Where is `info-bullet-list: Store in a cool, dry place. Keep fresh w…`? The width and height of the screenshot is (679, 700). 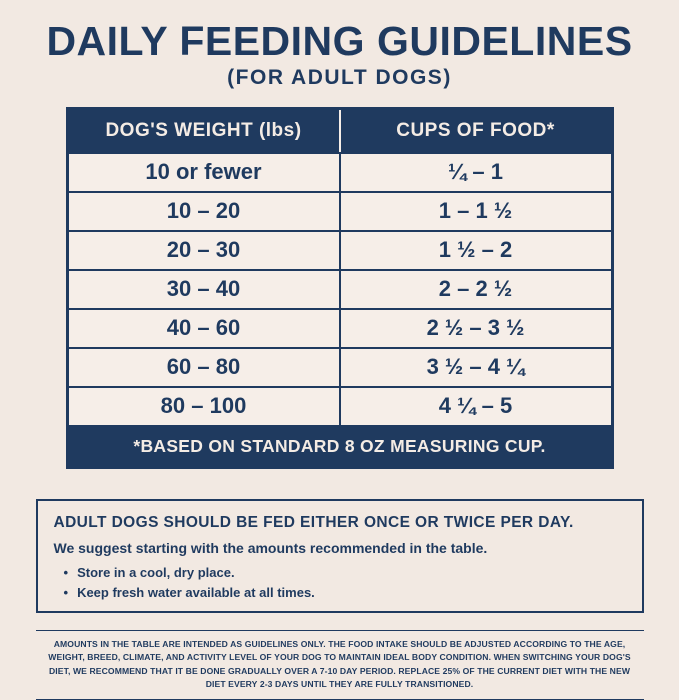 info-bullet-list: Store in a cool, dry place. Keep fresh w… is located at coordinates (340, 582).